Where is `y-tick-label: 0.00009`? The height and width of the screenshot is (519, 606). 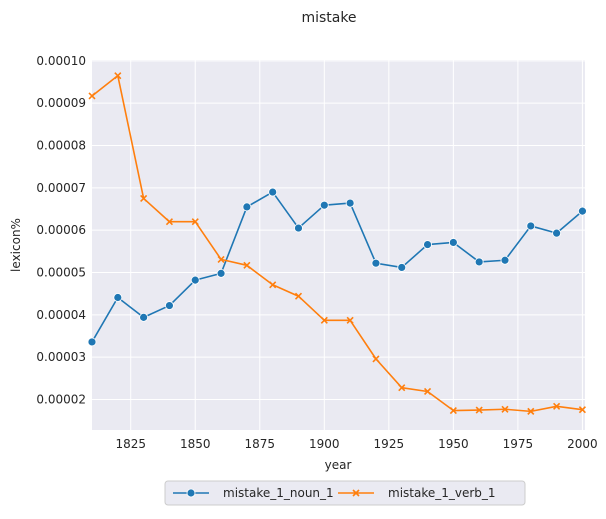
y-tick-label: 0.00009 is located at coordinates (61, 103).